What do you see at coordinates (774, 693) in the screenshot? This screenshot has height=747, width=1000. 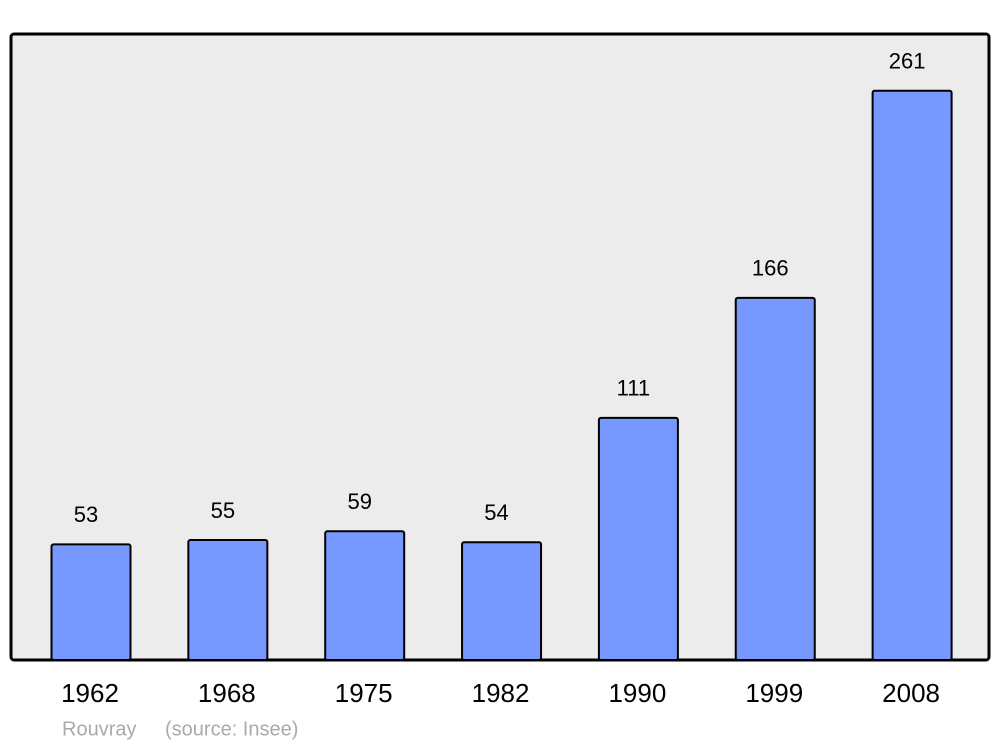 I see `x-tick-label: 1999` at bounding box center [774, 693].